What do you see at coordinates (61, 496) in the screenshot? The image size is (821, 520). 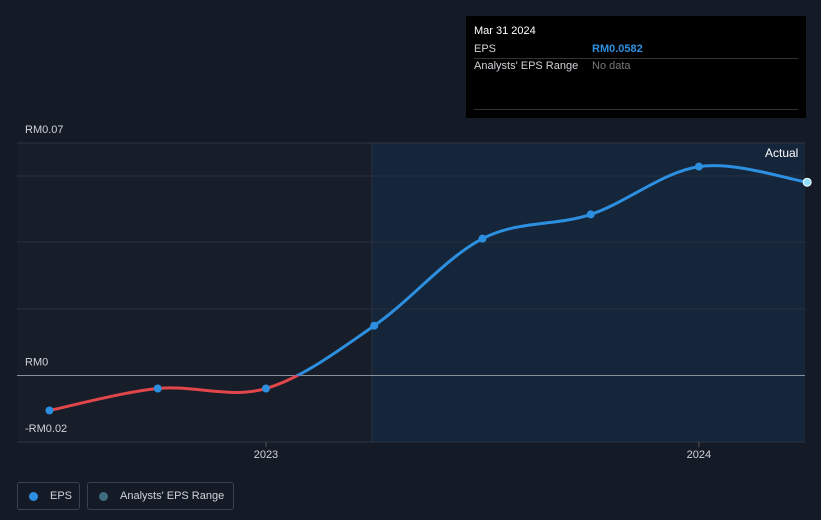 I see `legend-label: EPS` at bounding box center [61, 496].